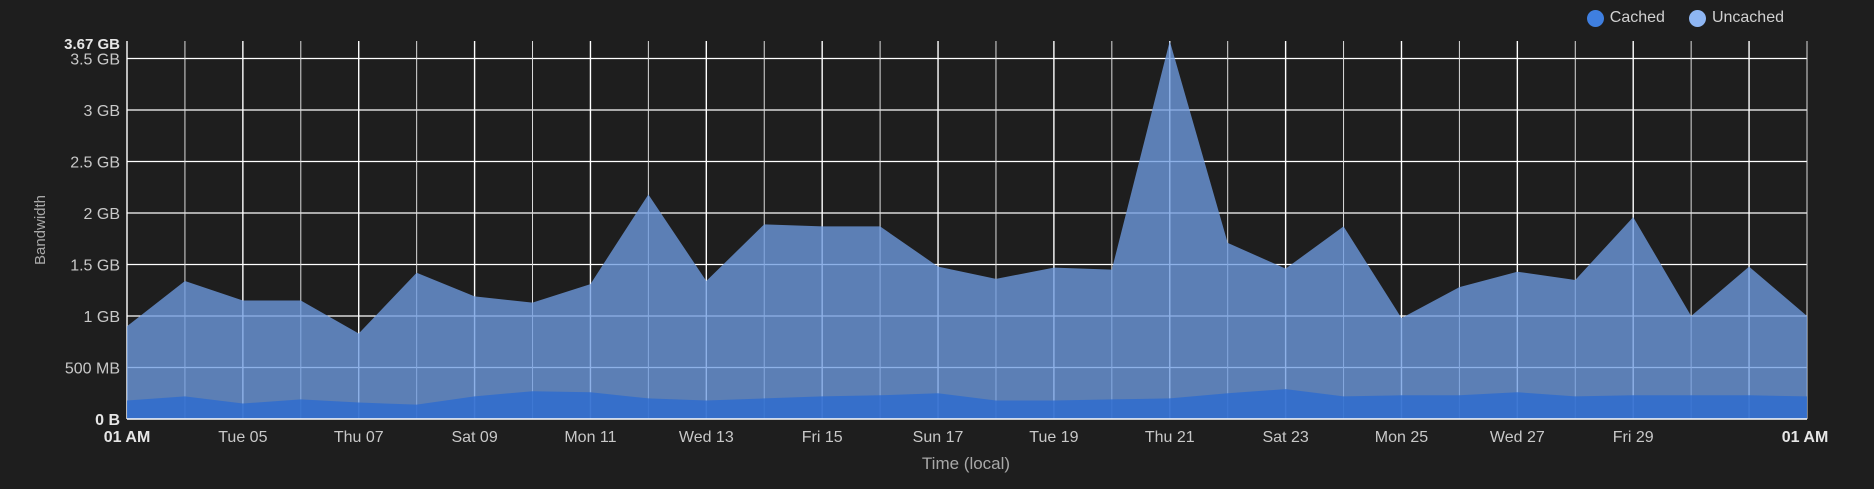 The height and width of the screenshot is (489, 1874). What do you see at coordinates (359, 437) in the screenshot?
I see `x-tick-label: Thu 07` at bounding box center [359, 437].